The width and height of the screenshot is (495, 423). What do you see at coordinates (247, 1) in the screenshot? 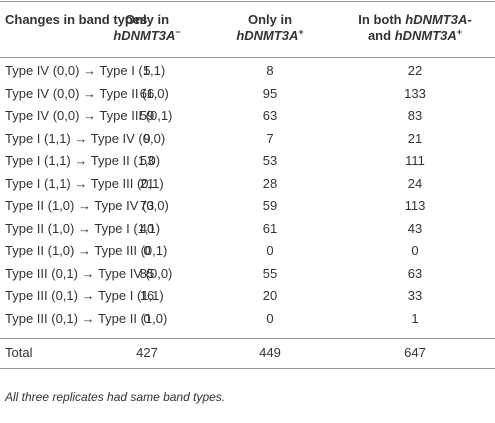
I see `top-rule` at bounding box center [247, 1].